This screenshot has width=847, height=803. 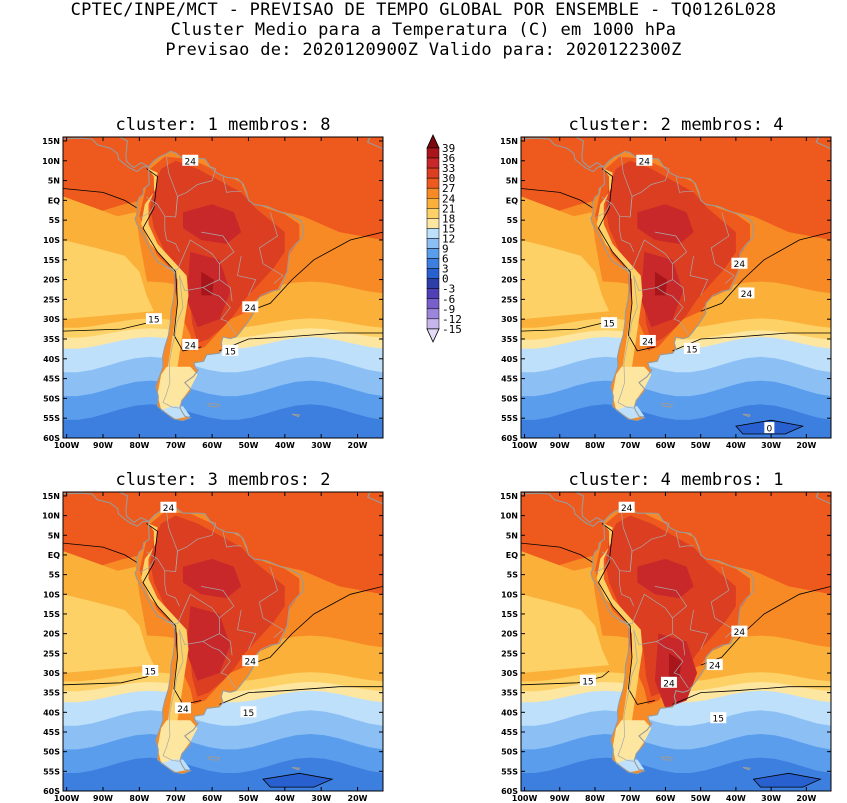 What do you see at coordinates (448, 208) in the screenshot?
I see `colorbar-label: 21` at bounding box center [448, 208].